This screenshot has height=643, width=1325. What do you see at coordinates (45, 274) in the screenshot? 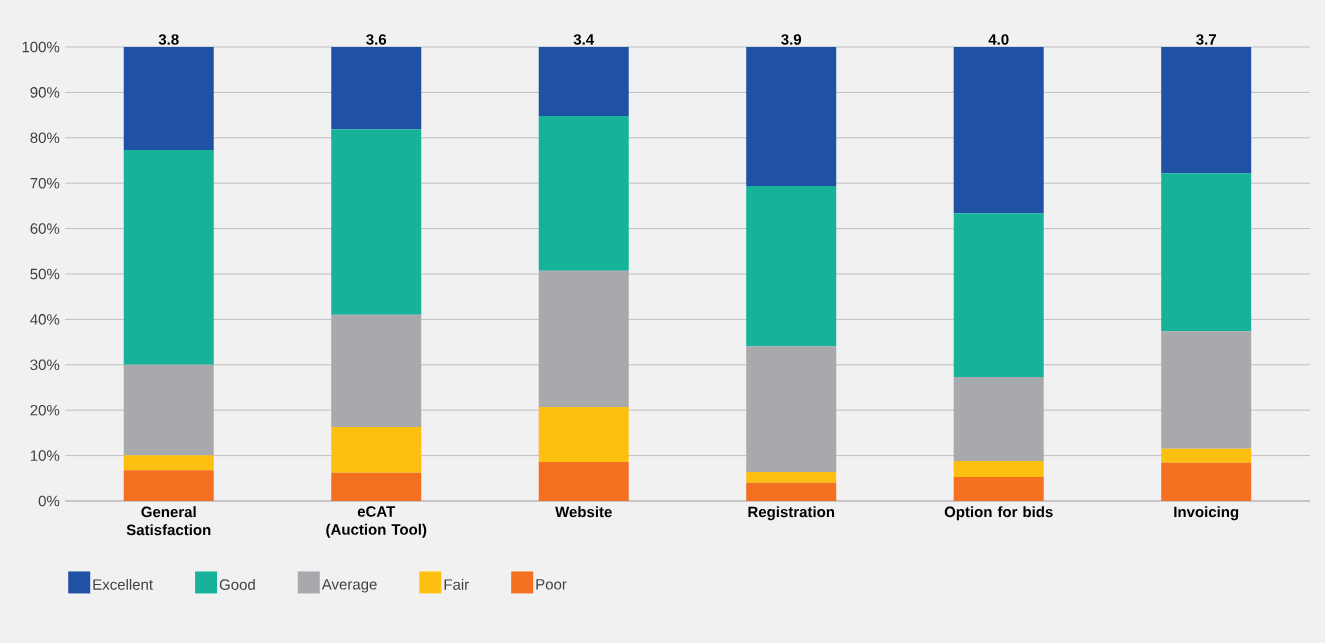
I see `y-tick-label: 50%` at bounding box center [45, 274].